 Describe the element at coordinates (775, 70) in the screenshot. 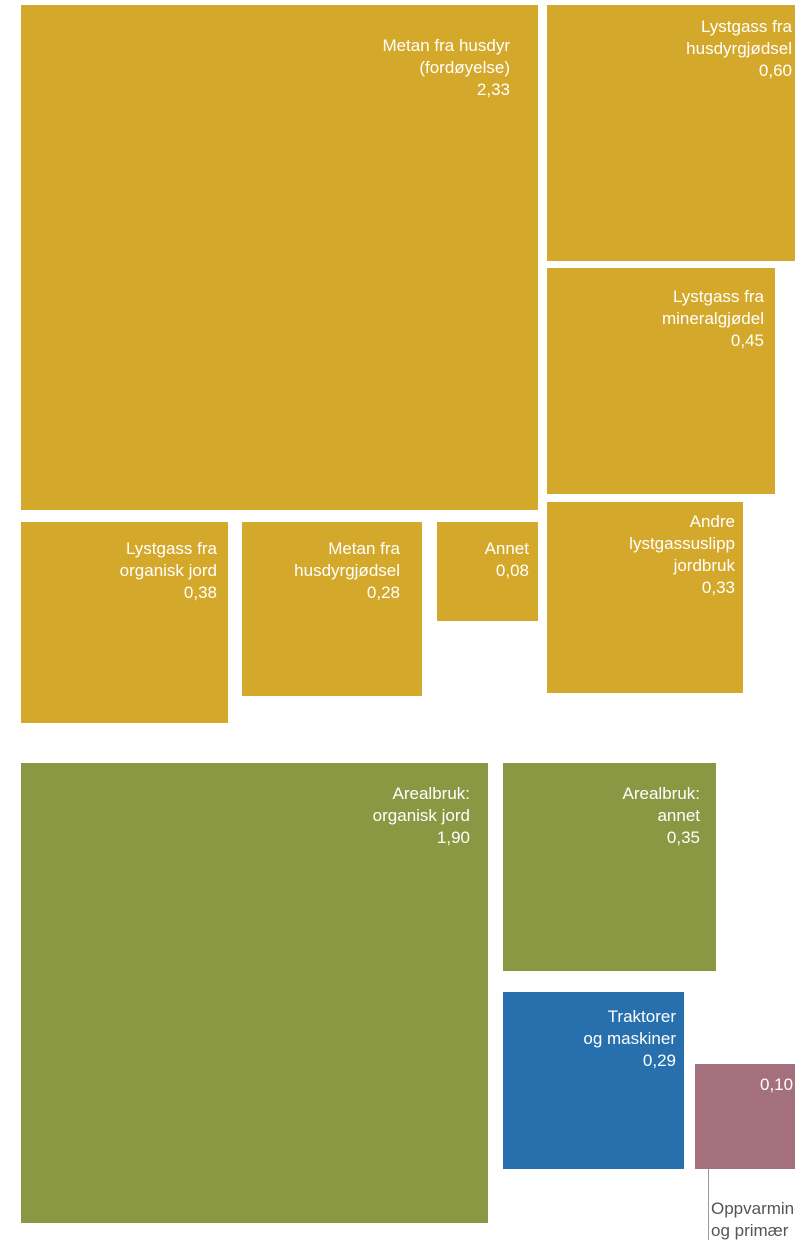

I see `tile-value-label: 0,60` at that location.